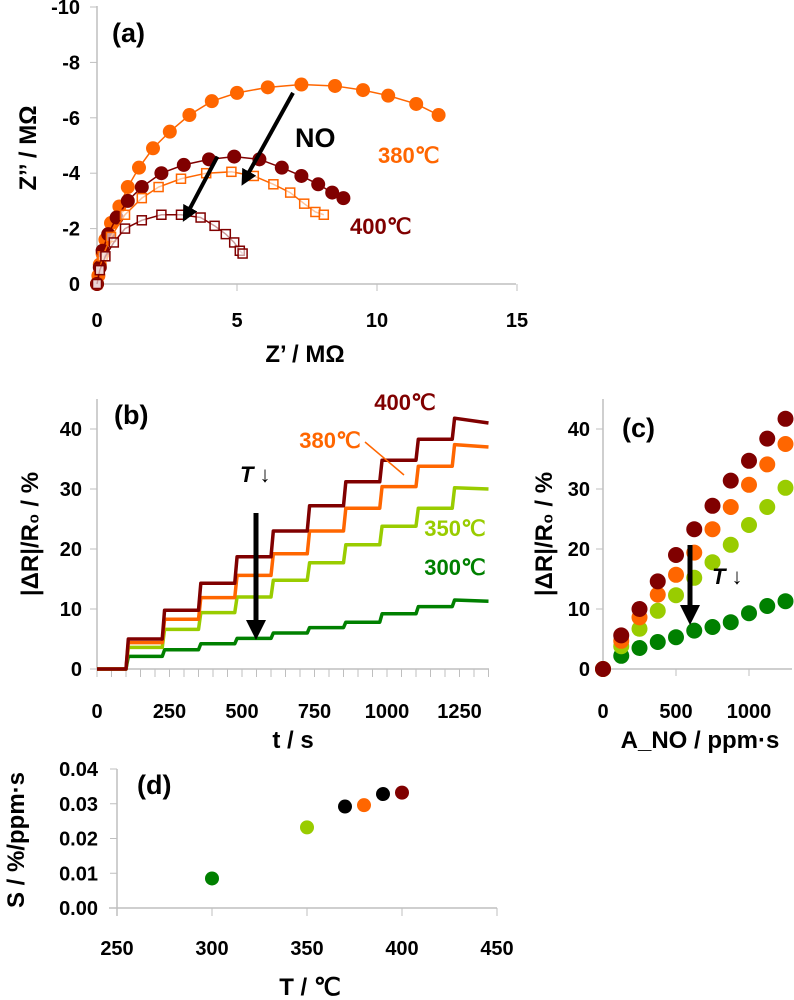 The height and width of the screenshot is (1000, 794). What do you see at coordinates (544, 534) in the screenshot?
I see `c-y-axis-title: |ΔR|/R₀ / %` at bounding box center [544, 534].